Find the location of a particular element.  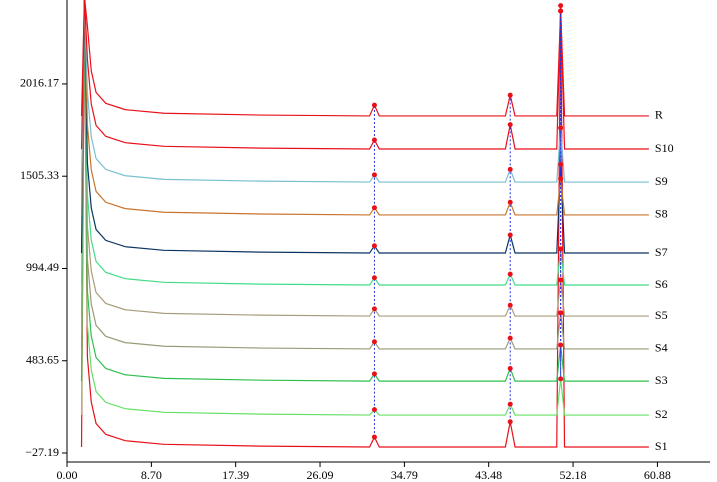

x-tick-label: 8.70 is located at coordinates (151, 475).